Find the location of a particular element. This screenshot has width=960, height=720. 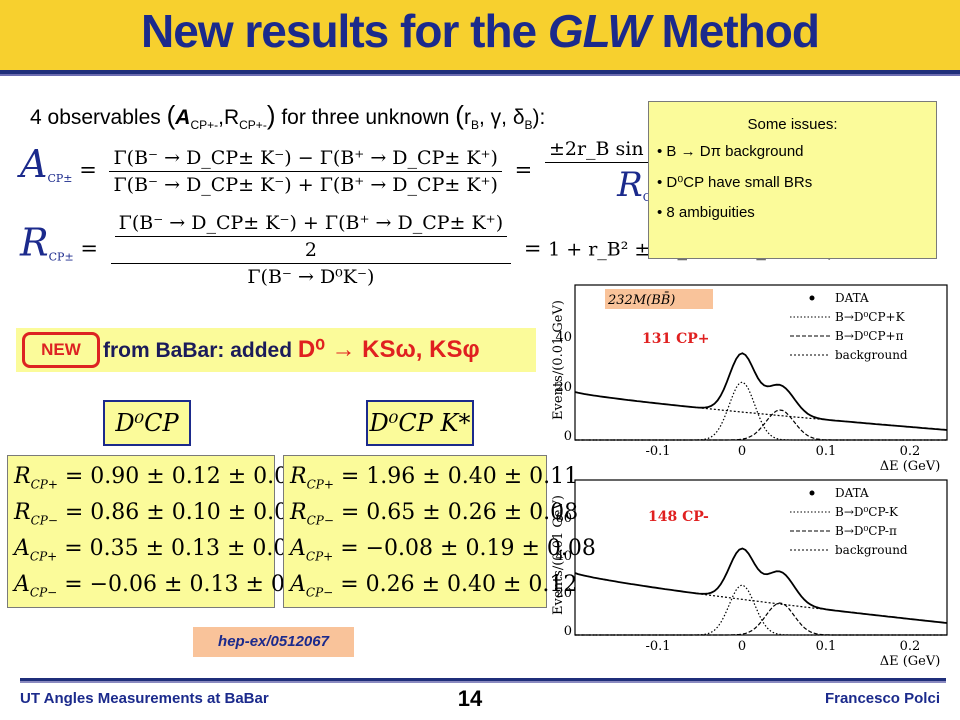

result-row: RCP− = 0.86 ± 0.10 ± 0.05 is located at coordinates (158, 514).